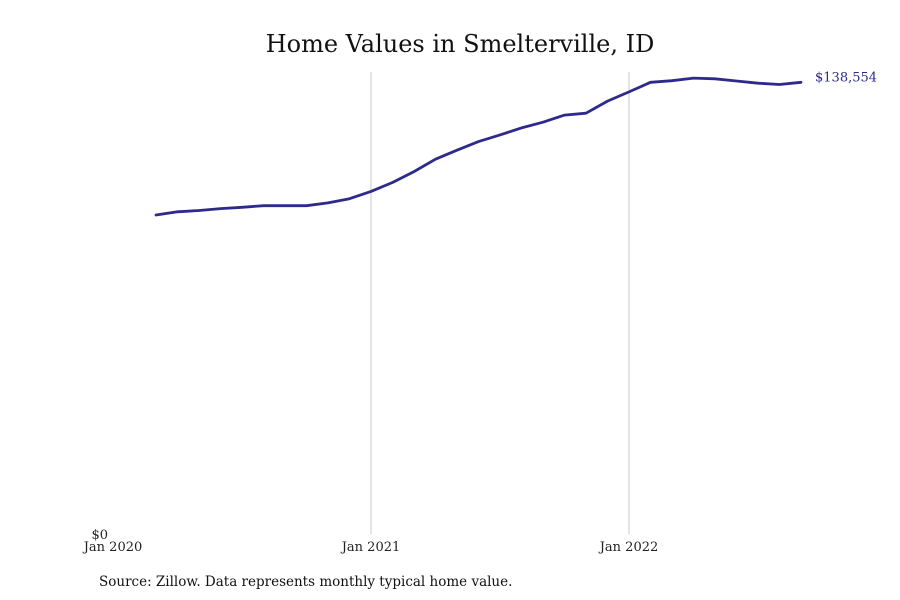 Image resolution: width=900 pixels, height=600 pixels. What do you see at coordinates (628, 547) in the screenshot?
I see `x-tick-label: Jan 2022` at bounding box center [628, 547].